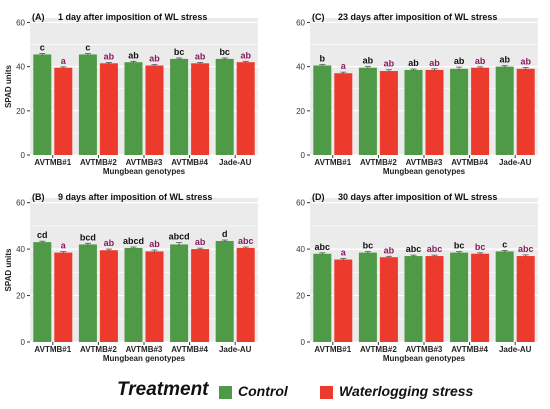 Image resolution: width=550 pixels, height=409 pixels. What do you see at coordinates (88, 237) in the screenshot?
I see `significance-letter: bcd` at bounding box center [88, 237].